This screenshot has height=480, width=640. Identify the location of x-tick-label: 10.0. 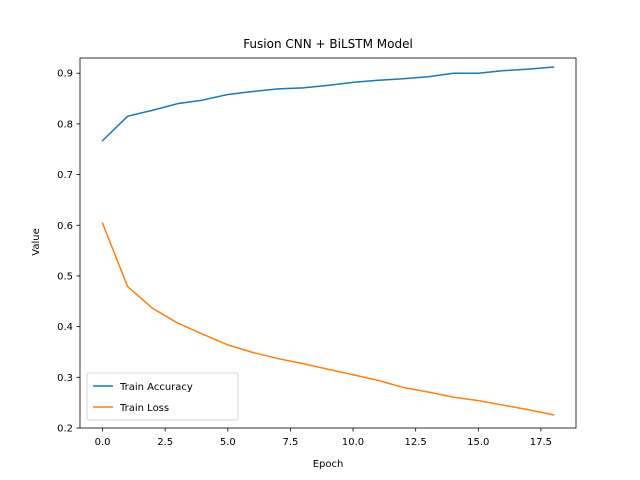
(353, 442).